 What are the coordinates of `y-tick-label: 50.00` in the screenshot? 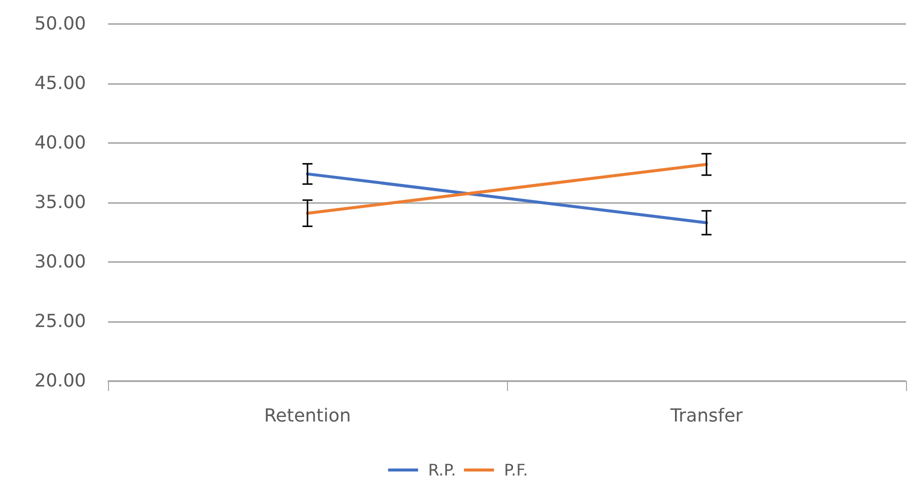 It's located at (60, 24).